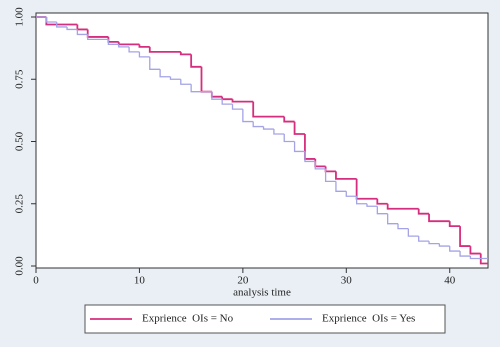  What do you see at coordinates (20, 79) in the screenshot?
I see `y-tick-label: 0.75` at bounding box center [20, 79].